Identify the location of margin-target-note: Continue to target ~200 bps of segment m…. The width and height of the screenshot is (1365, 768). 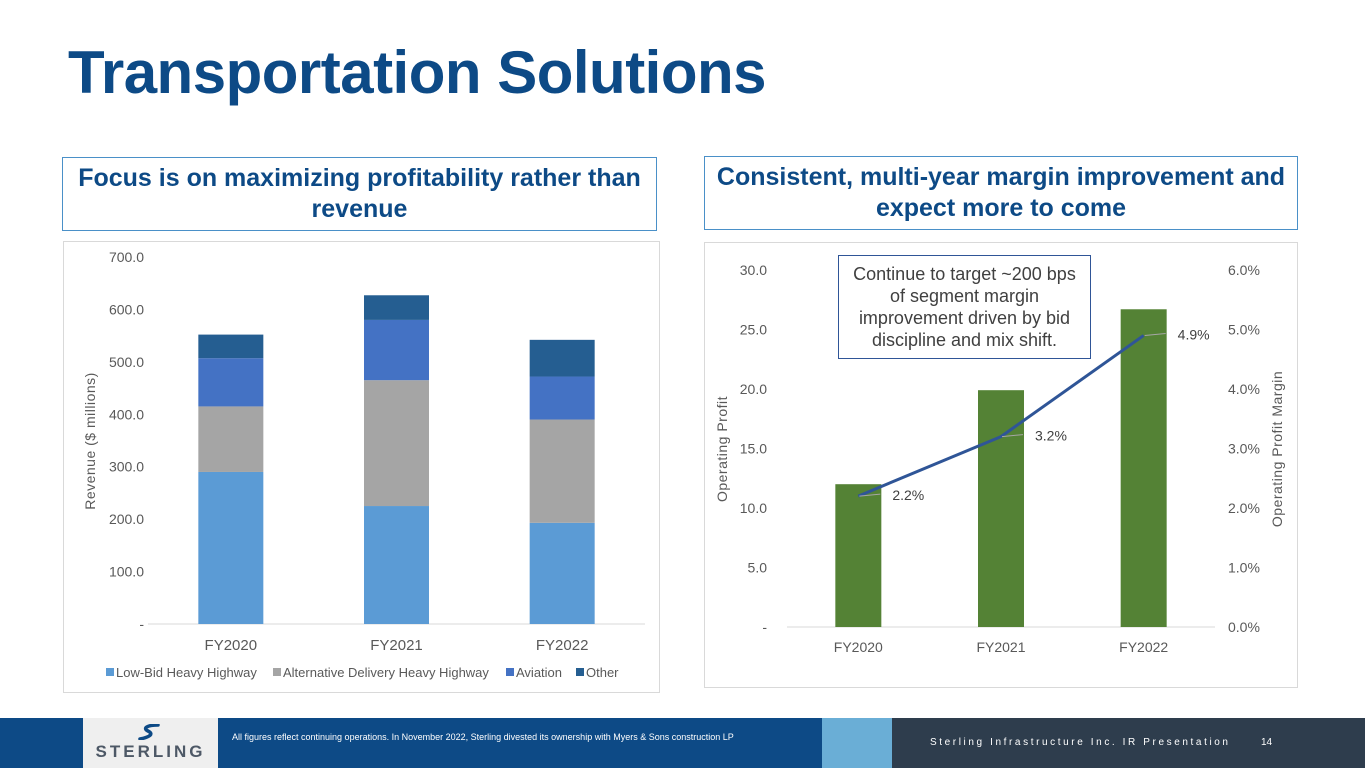
(964, 307).